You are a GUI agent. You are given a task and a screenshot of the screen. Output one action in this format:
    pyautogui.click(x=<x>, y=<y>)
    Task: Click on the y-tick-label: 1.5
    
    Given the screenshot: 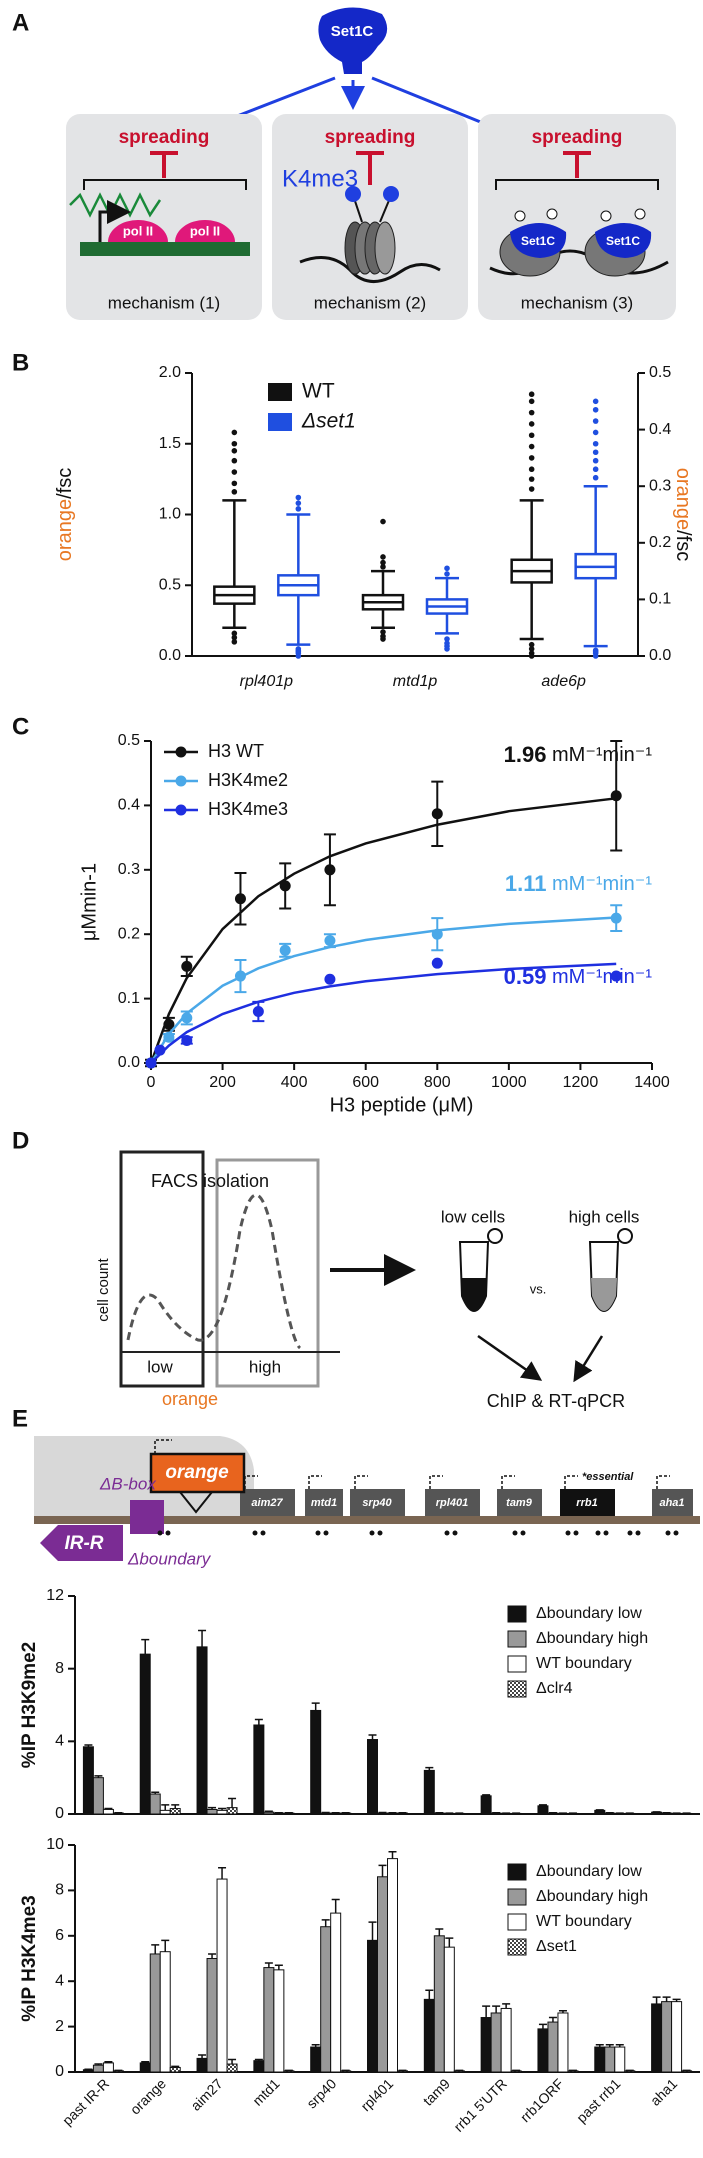 What is the action you would take?
    pyautogui.click(x=170, y=443)
    